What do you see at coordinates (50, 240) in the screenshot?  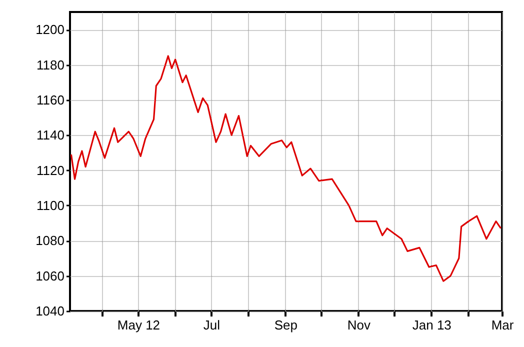 I see `y-tick-label: 1080` at bounding box center [50, 240].